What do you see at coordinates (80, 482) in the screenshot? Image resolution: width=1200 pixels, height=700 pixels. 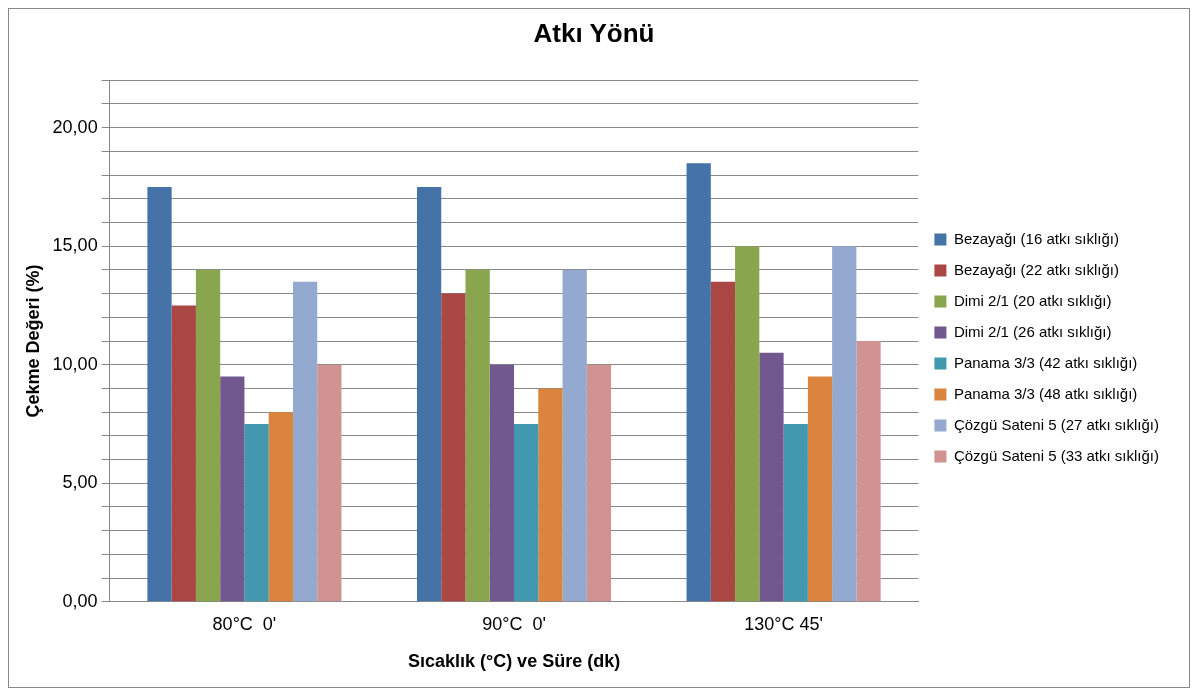 I see `y-tick-label: 5,00` at bounding box center [80, 482].